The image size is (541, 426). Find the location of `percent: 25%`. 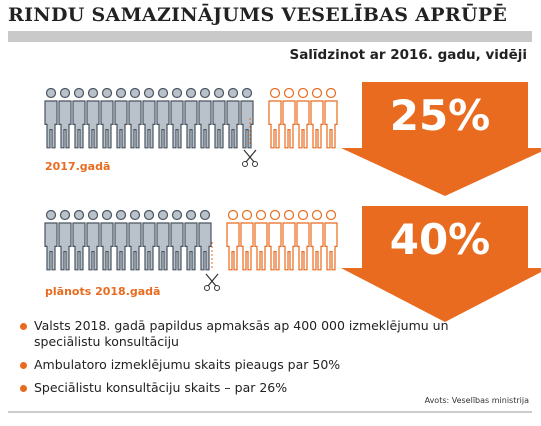

percent: 25% is located at coordinates (440, 115).